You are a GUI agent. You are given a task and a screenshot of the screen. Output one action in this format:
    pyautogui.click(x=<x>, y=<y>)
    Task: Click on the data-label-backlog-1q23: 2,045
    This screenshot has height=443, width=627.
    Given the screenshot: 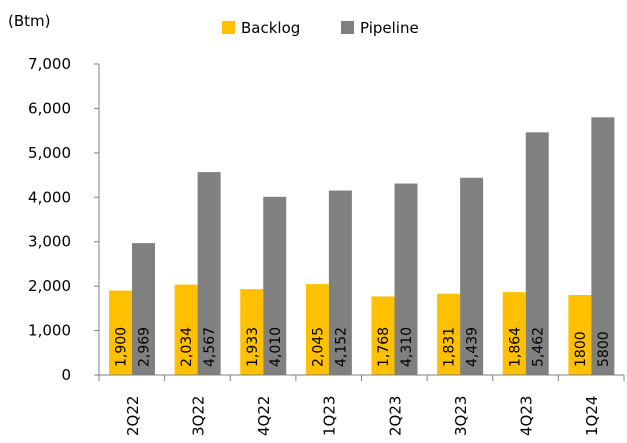 What is the action you would take?
    pyautogui.click(x=318, y=347)
    